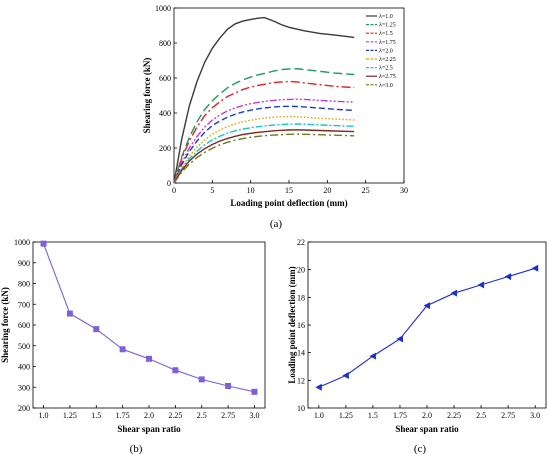 The width and height of the screenshot is (550, 457). Describe the element at coordinates (386, 69) in the screenshot. I see `legend-label-6: λ=2.5` at that location.